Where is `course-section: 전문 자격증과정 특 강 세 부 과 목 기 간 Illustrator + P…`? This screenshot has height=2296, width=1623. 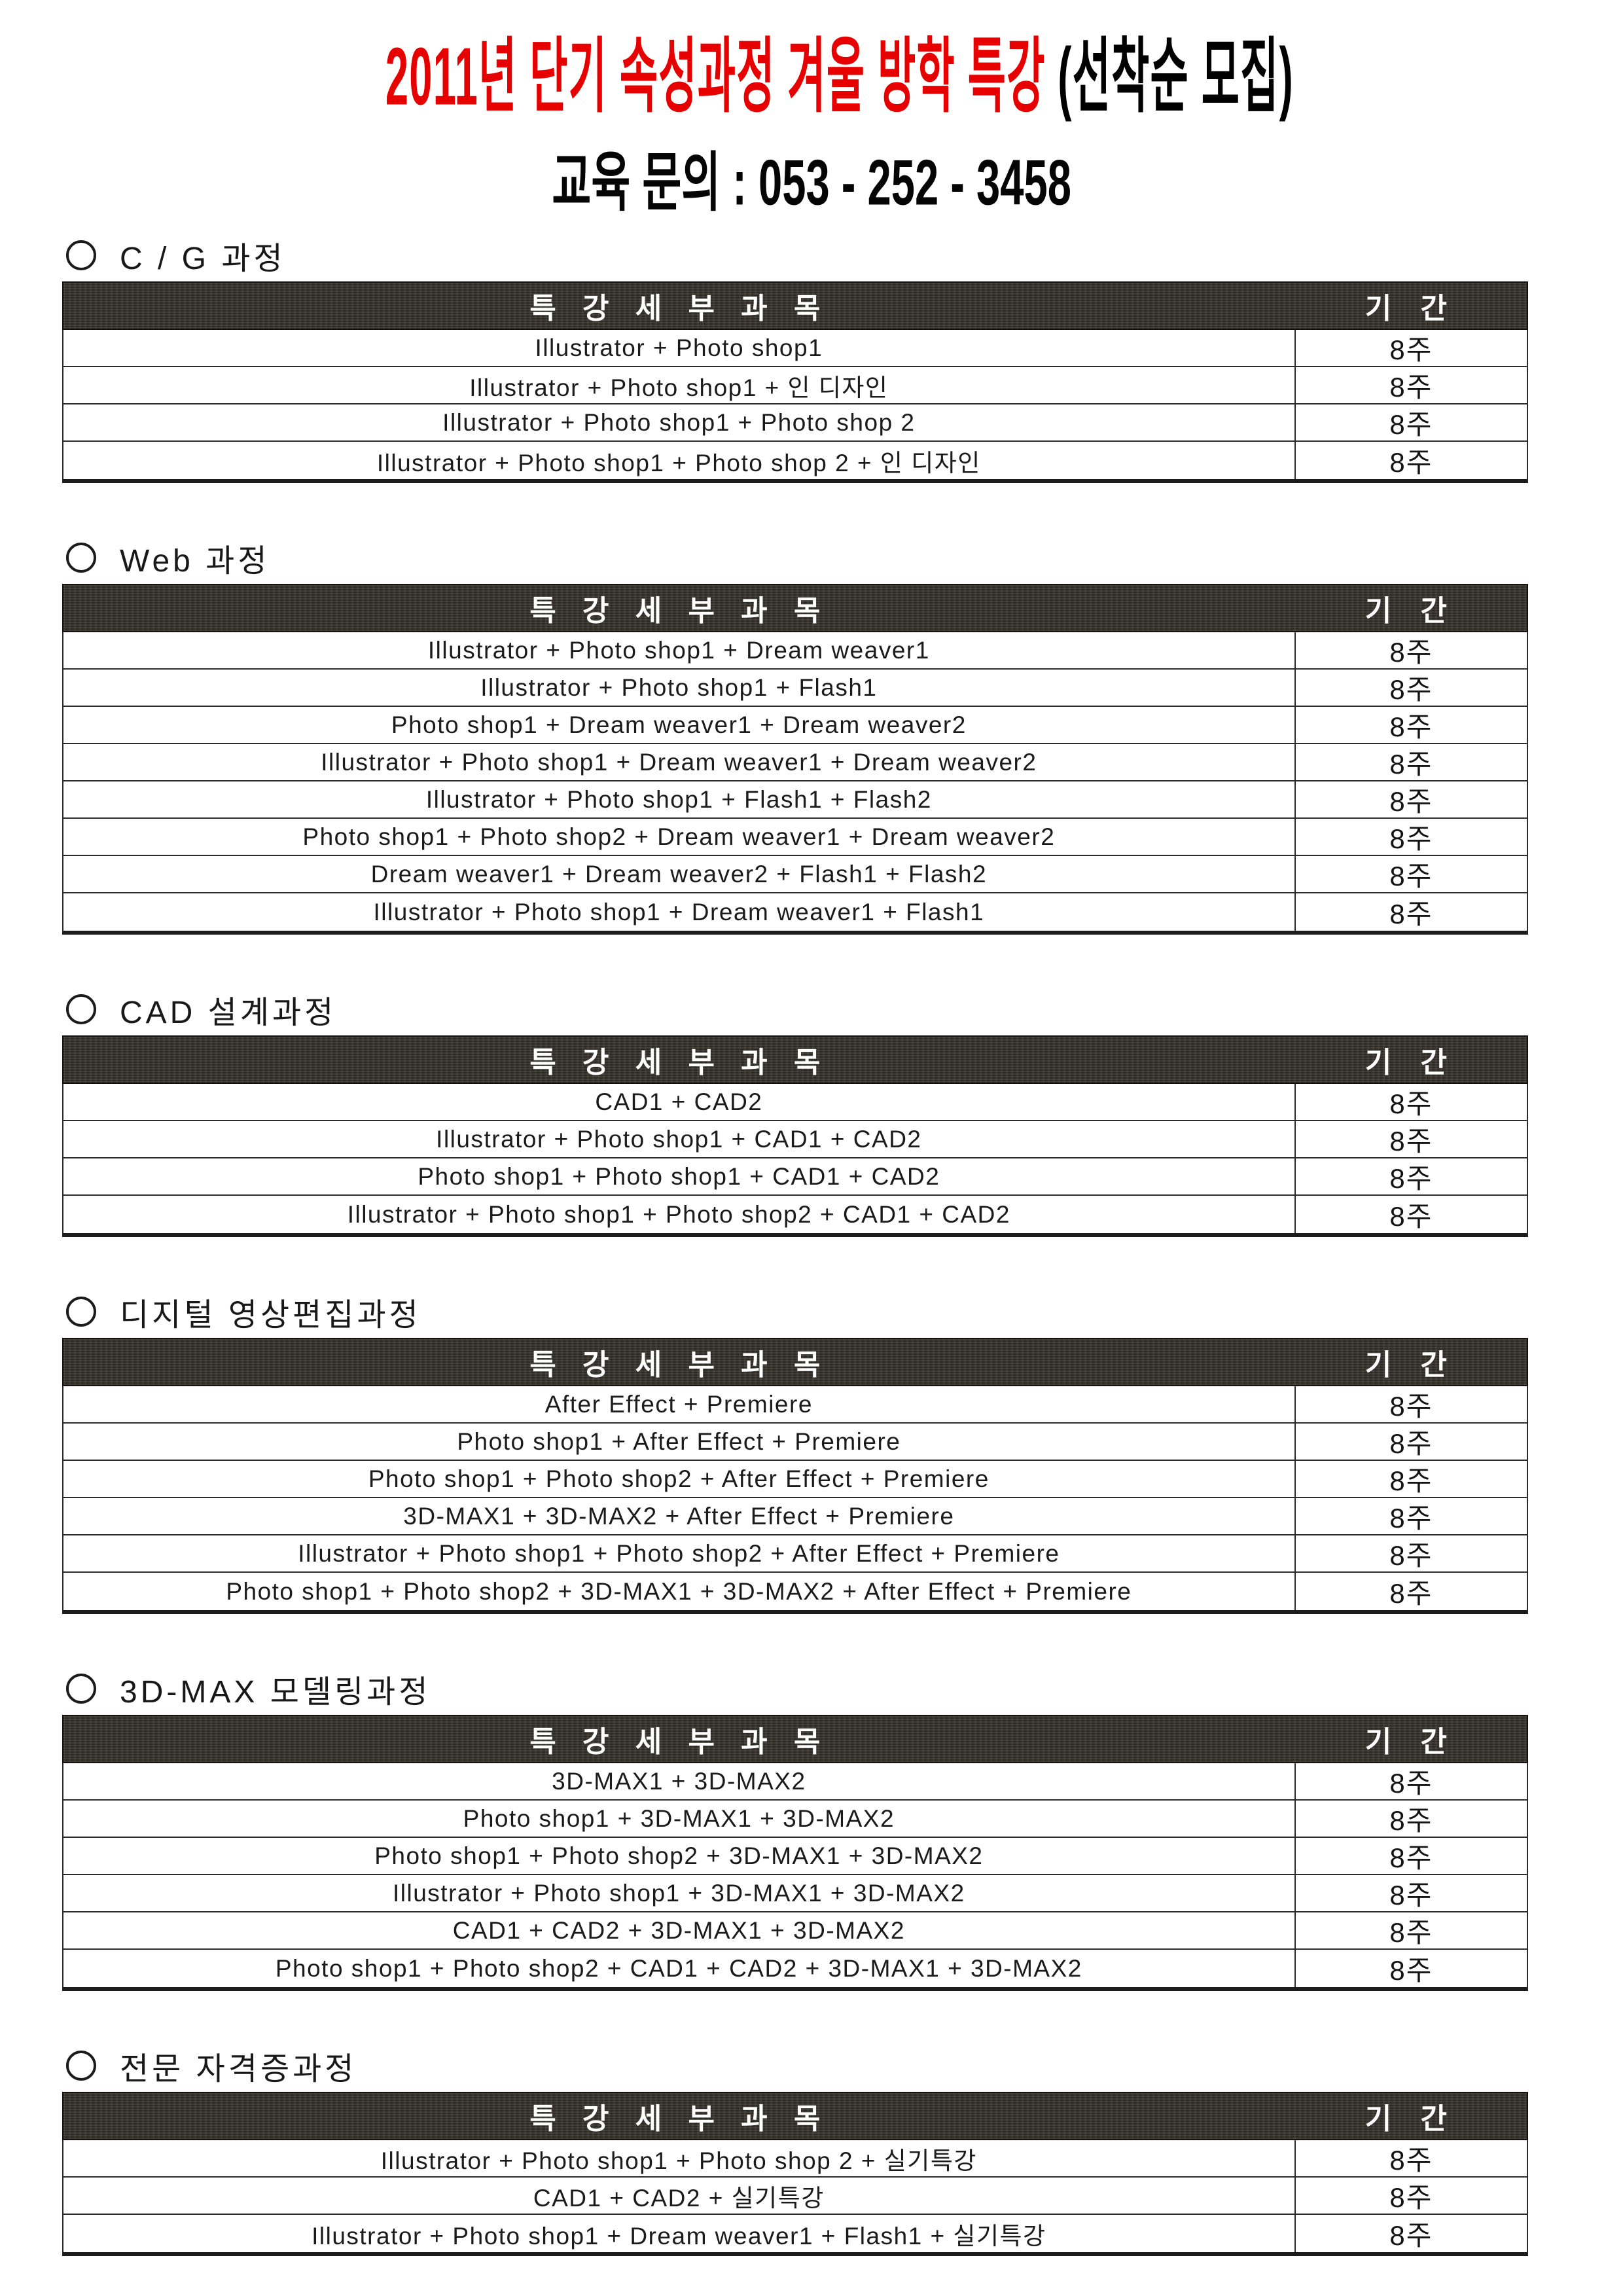 course-section: 전문 자격증과정 특 강 세 부 과 목 기 간 Illustrator + P… is located at coordinates (795, 2152).